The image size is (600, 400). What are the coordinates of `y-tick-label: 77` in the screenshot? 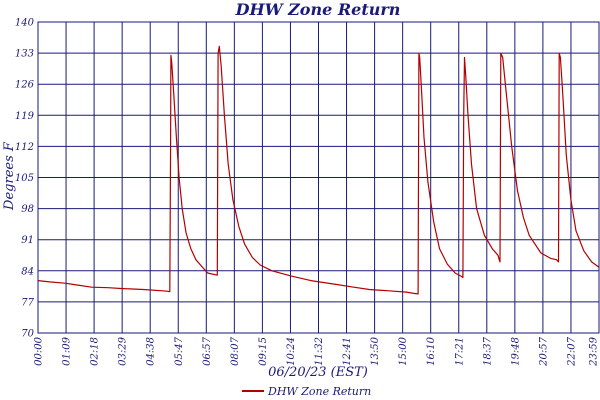 It's located at (27, 302).